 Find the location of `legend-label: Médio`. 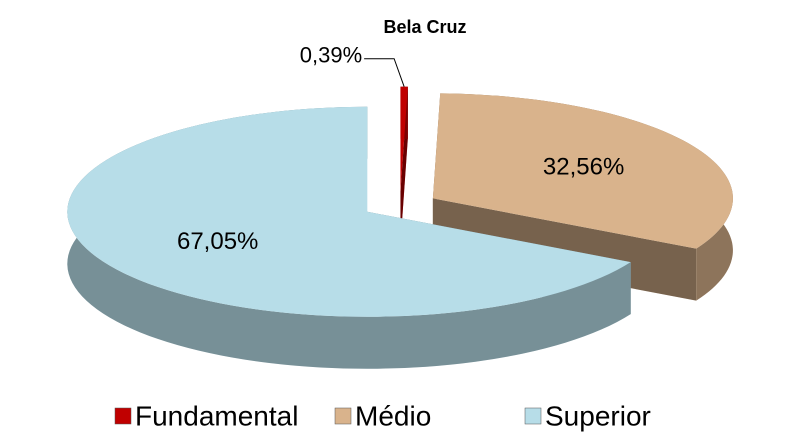

legend-label: Médio is located at coordinates (393, 415).